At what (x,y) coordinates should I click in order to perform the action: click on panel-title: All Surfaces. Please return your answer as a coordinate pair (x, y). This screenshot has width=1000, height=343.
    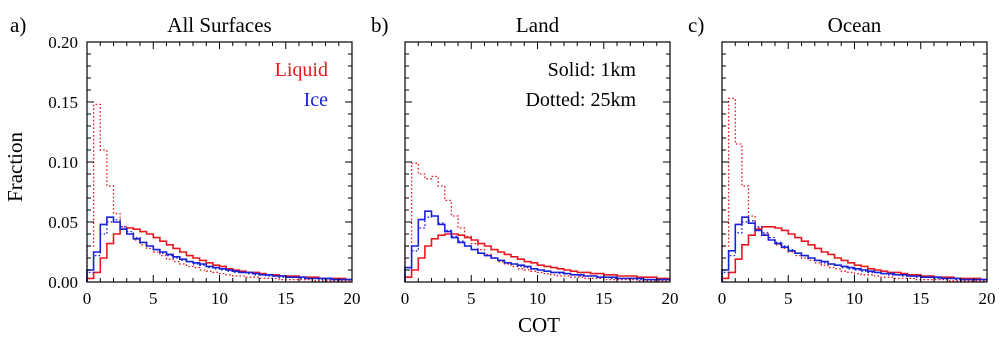
    Looking at the image, I should click on (219, 25).